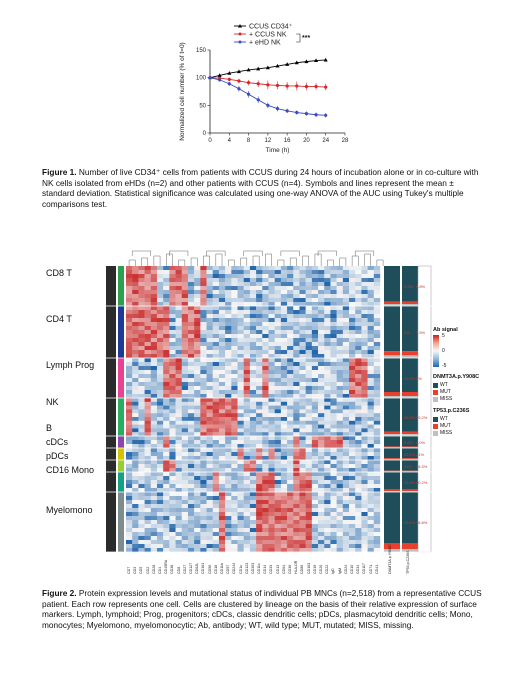 The width and height of the screenshot is (520, 673). Describe the element at coordinates (57, 442) in the screenshot. I see `cluster-label-cdcs: cDCs` at that location.